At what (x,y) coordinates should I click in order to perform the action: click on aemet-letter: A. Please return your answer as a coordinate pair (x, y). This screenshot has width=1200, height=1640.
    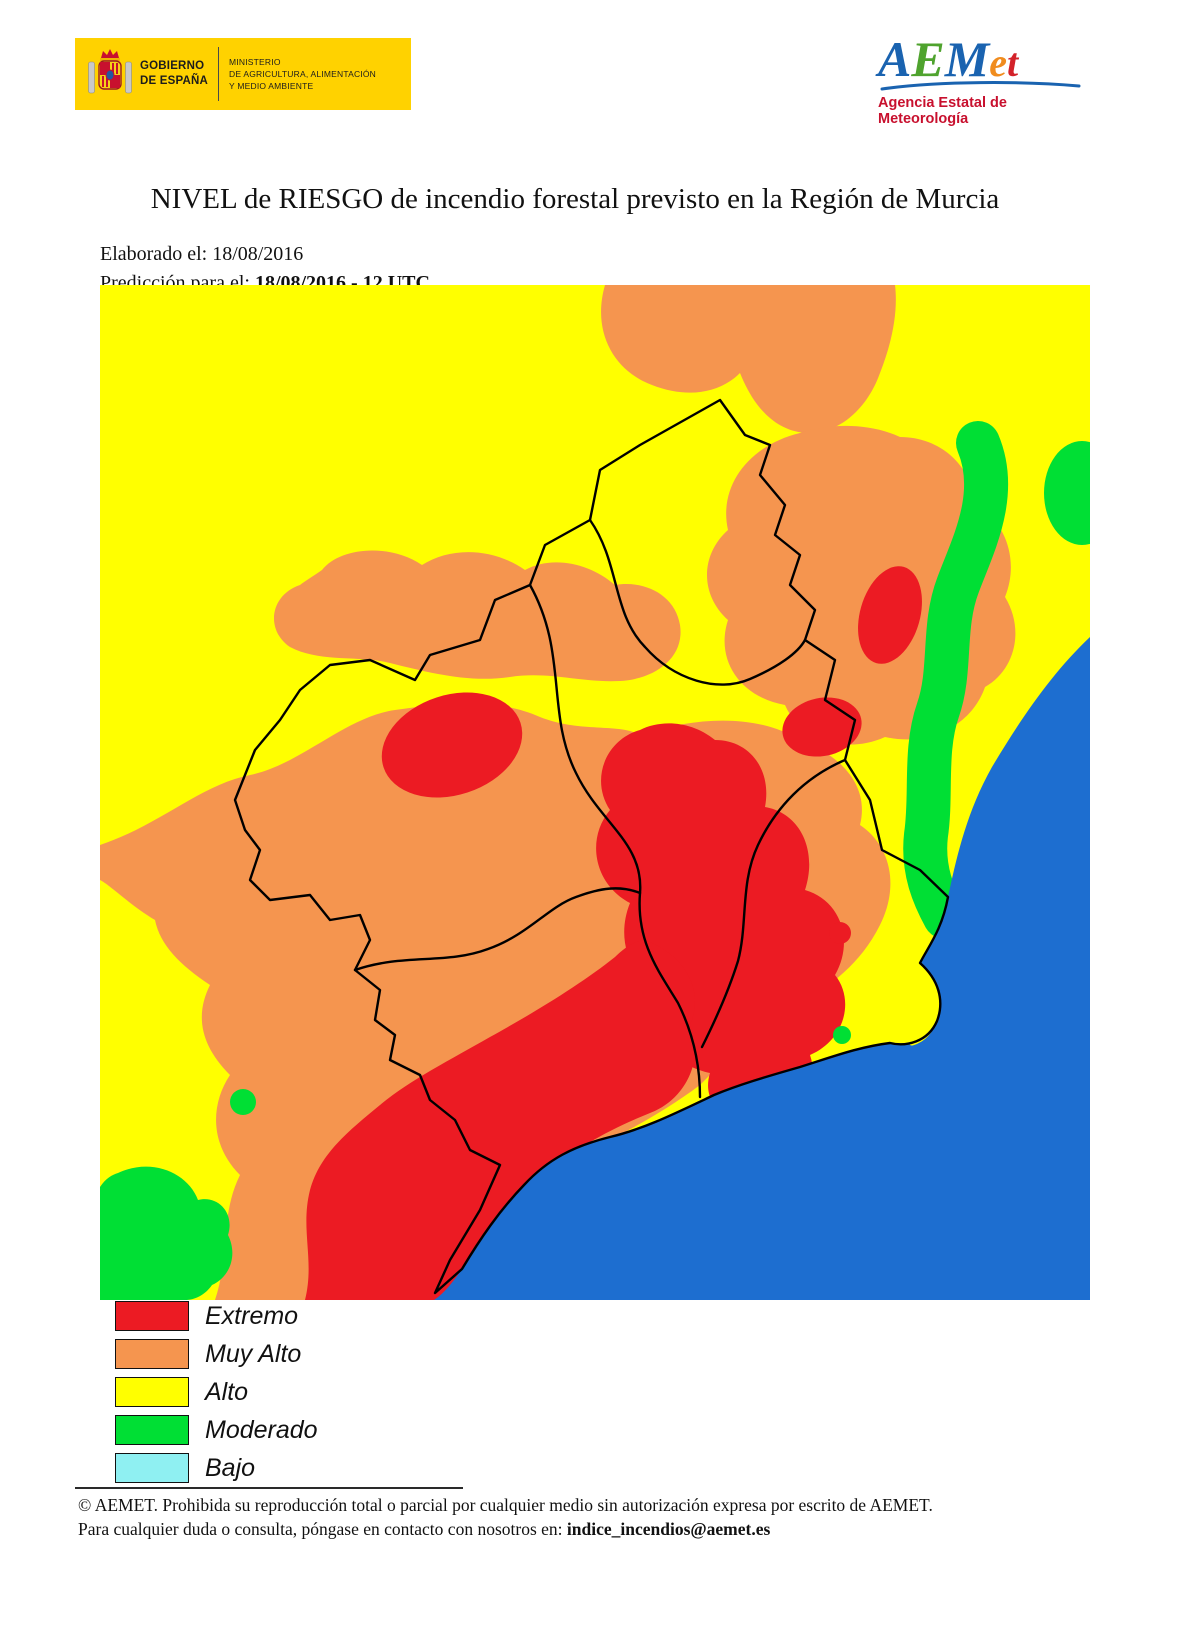
    Looking at the image, I should click on (895, 59).